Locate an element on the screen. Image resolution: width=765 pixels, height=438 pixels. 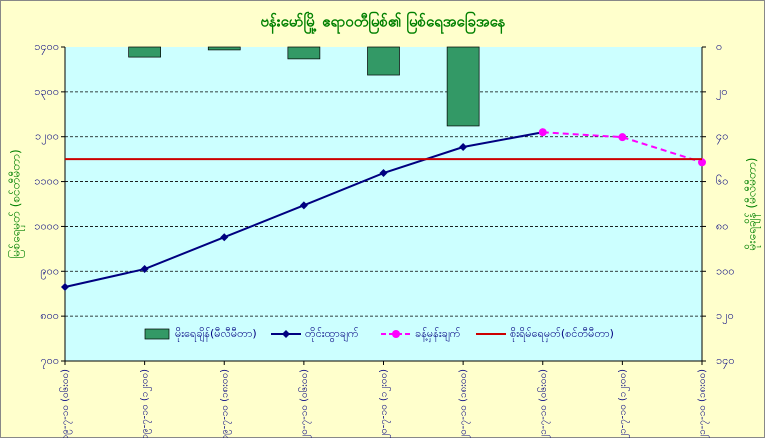
y2-tick-label: ၂၀ is located at coordinates (722, 92).